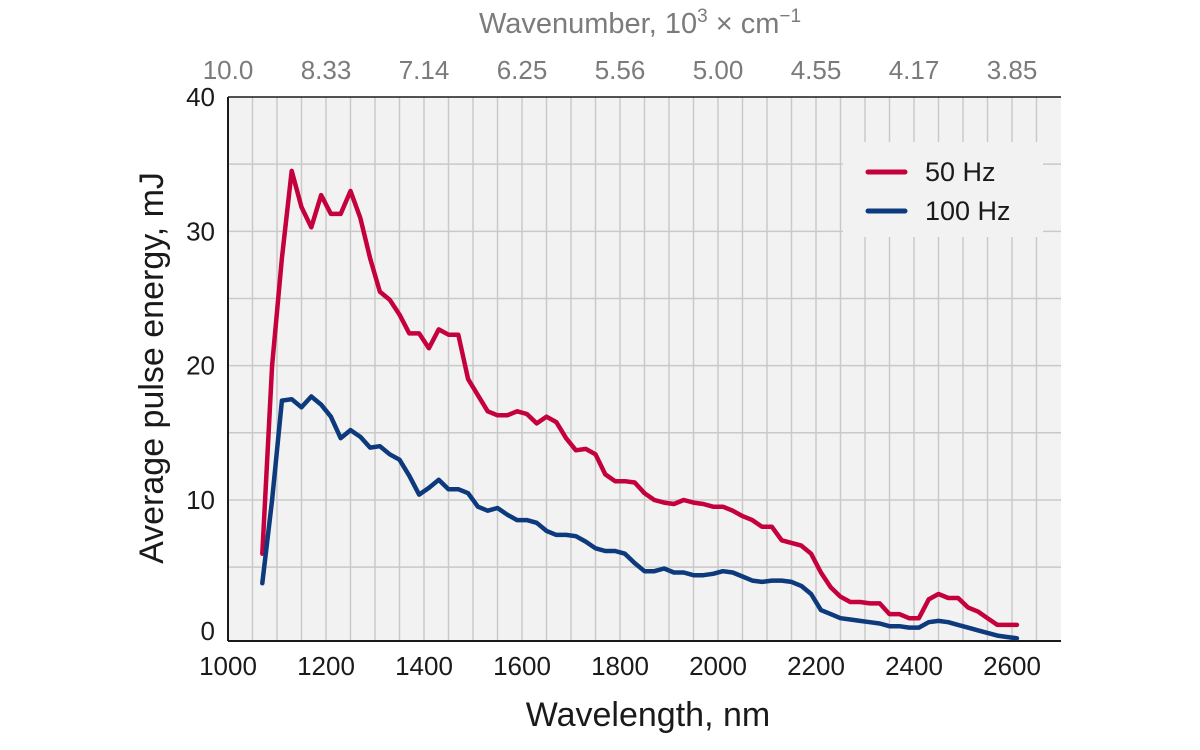 The image size is (1200, 750). What do you see at coordinates (1012, 666) in the screenshot?
I see `x-tick-label: 2600` at bounding box center [1012, 666].